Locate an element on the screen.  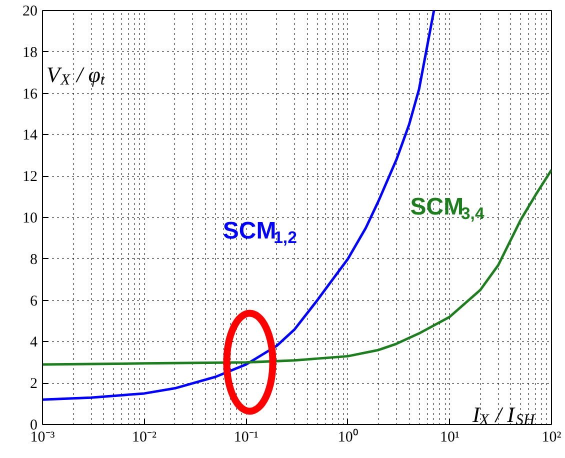
x-tick-label: 10⁻¹ is located at coordinates (246, 438).